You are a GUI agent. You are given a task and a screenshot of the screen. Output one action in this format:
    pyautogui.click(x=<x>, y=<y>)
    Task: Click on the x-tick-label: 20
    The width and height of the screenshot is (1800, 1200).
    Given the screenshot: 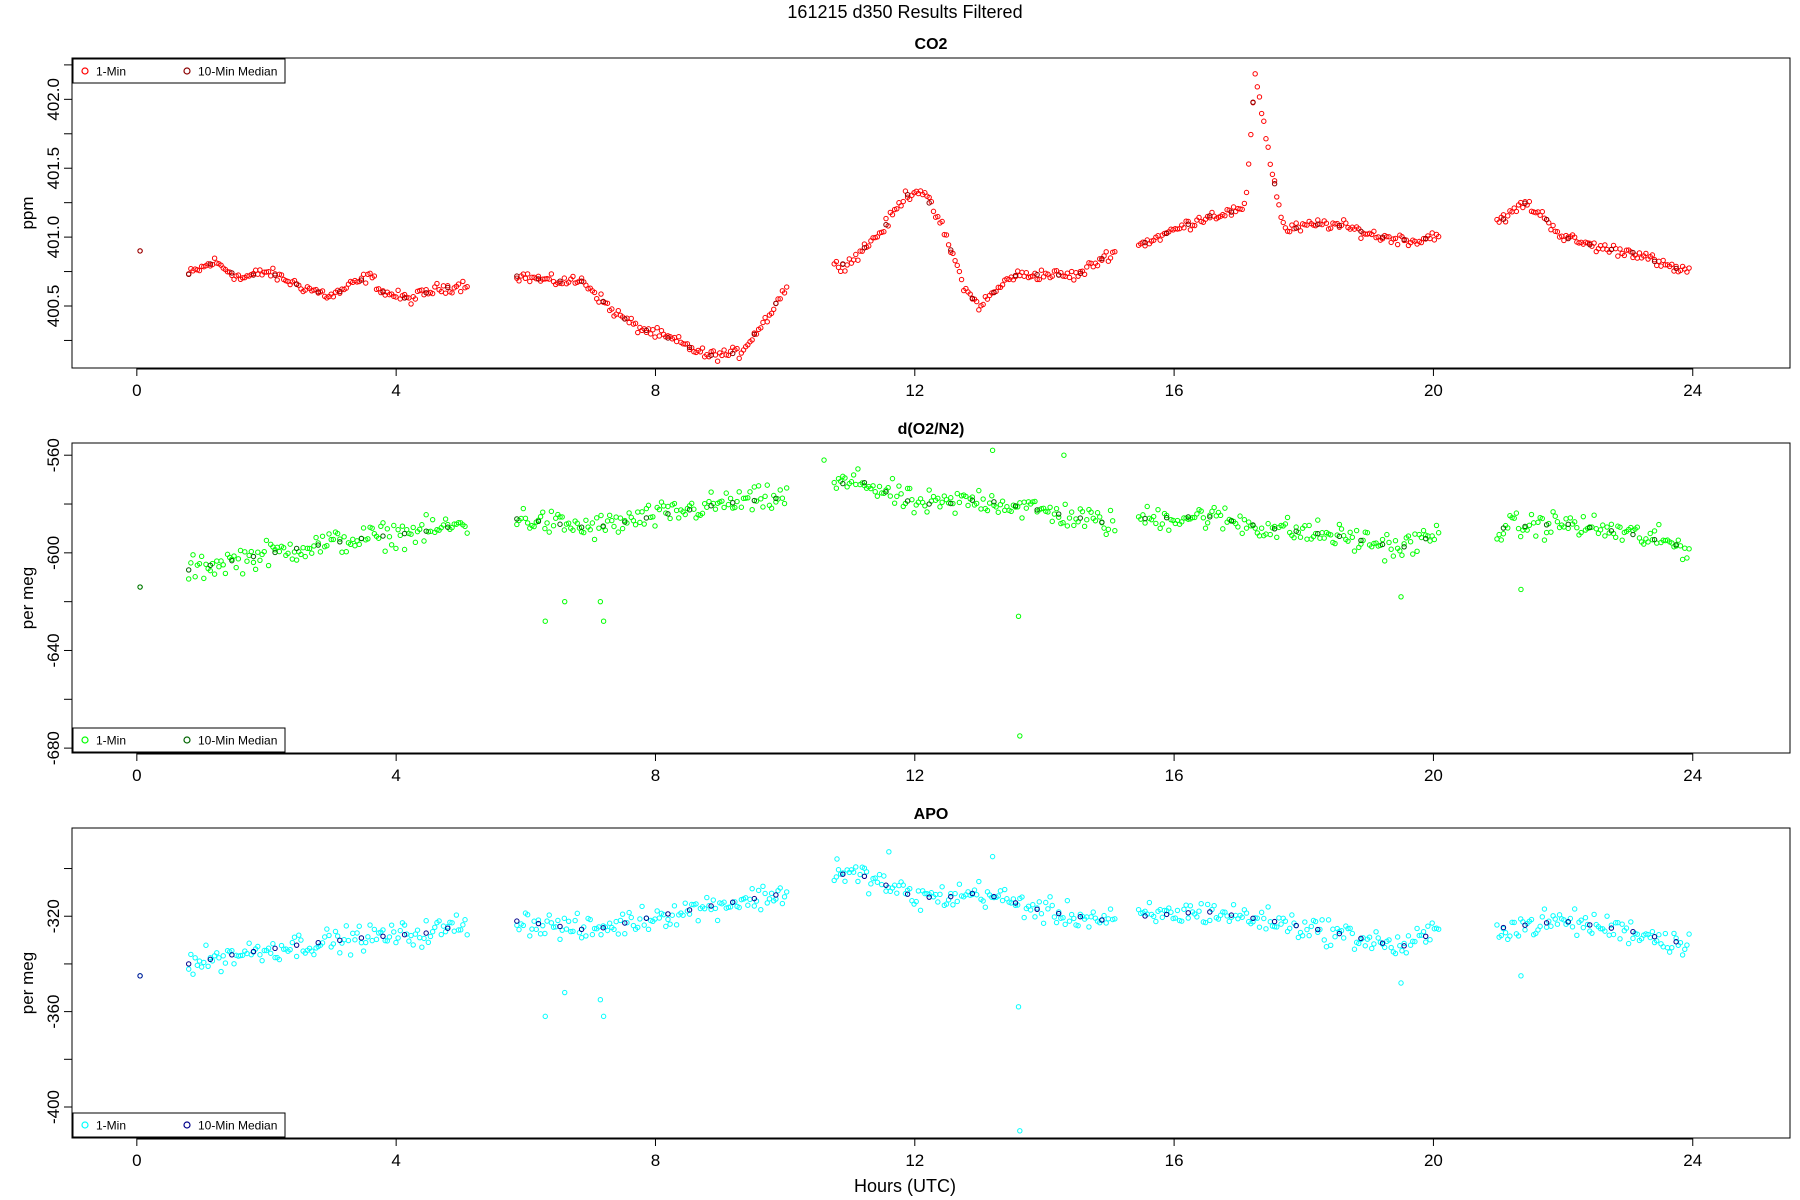 What is the action you would take?
    pyautogui.click(x=1433, y=1160)
    